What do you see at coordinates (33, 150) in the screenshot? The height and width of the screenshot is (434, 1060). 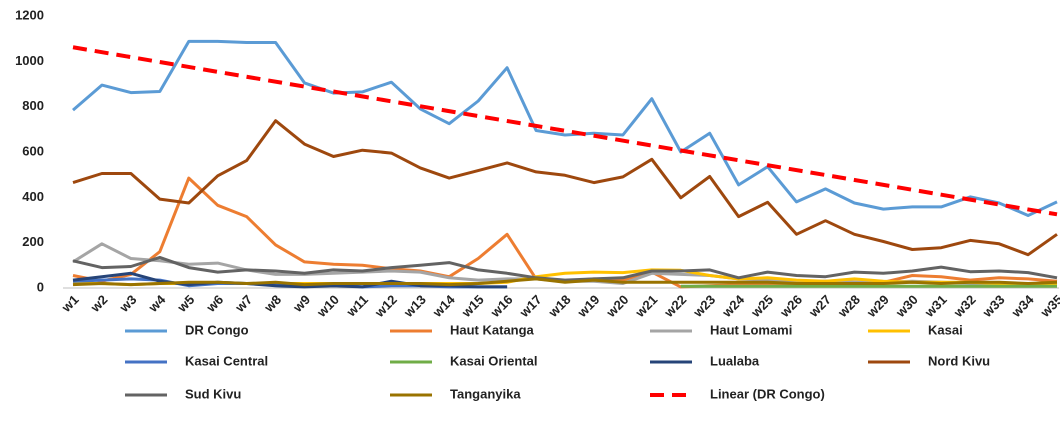 I see `y-tick-label: 600` at bounding box center [33, 150].